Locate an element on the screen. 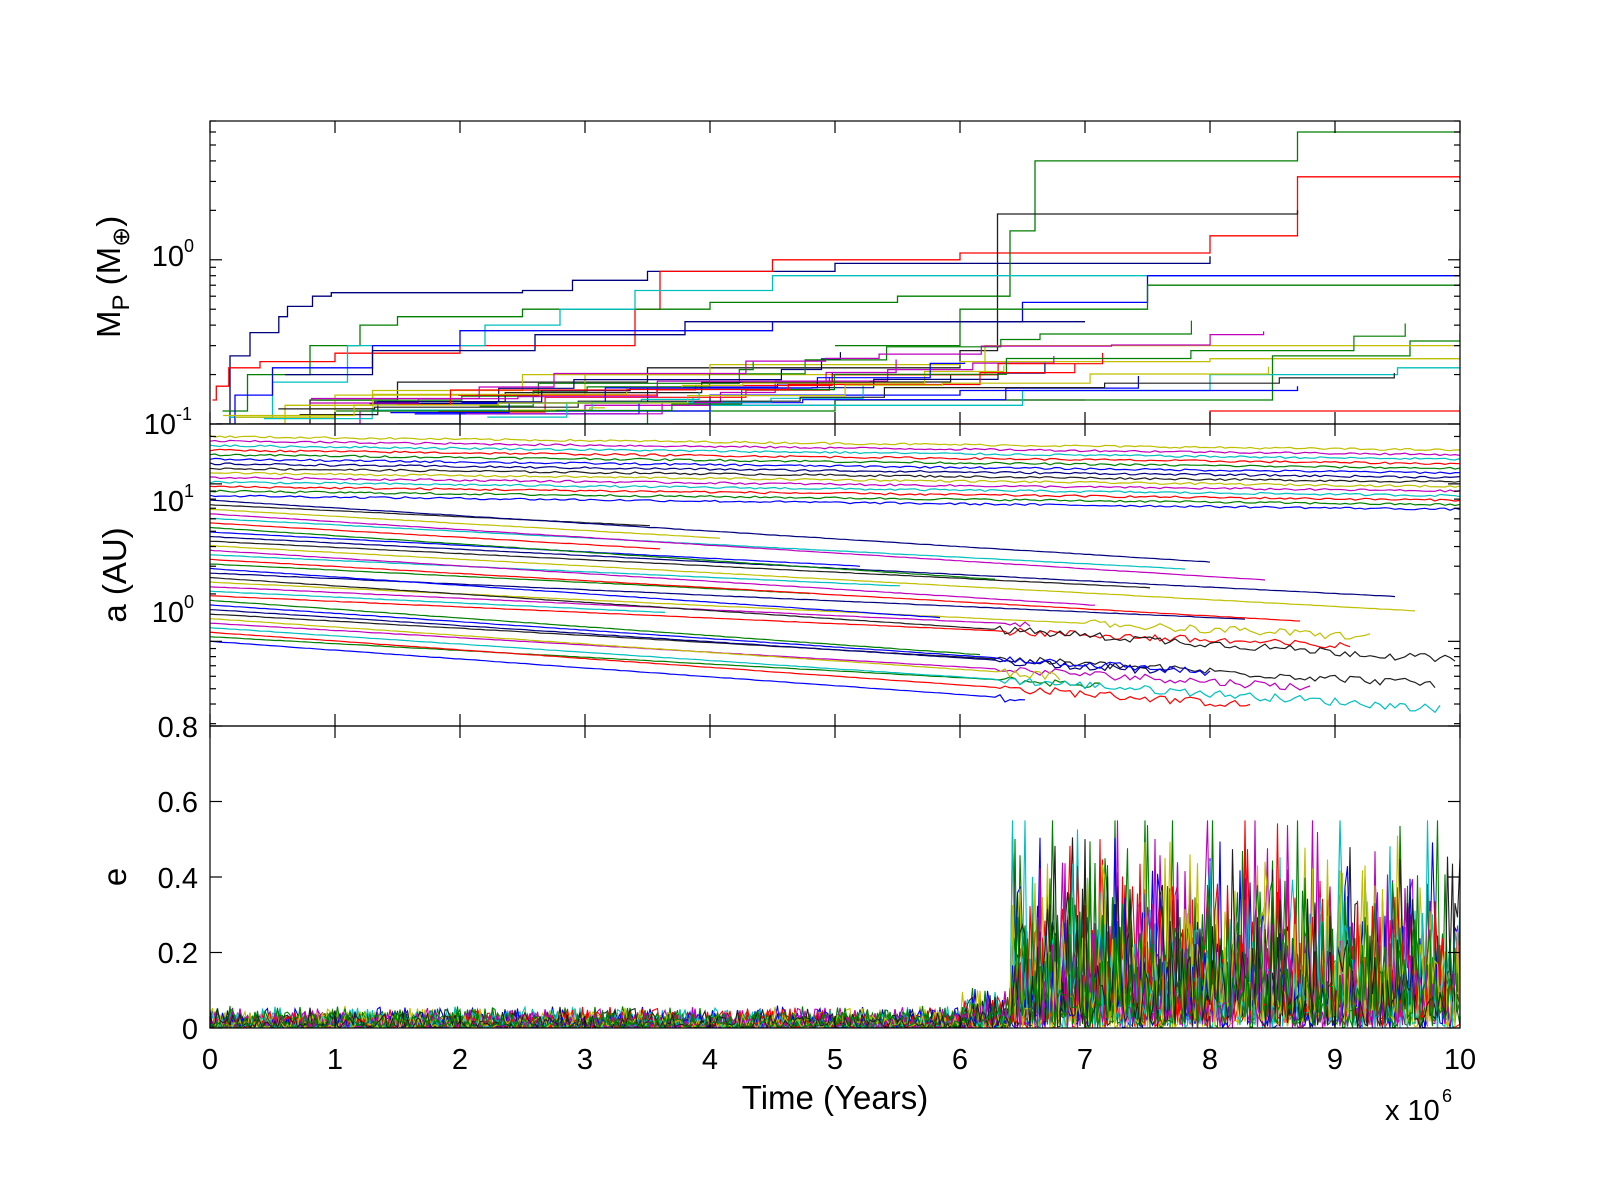 The height and width of the screenshot is (1200, 1601). a-ytick-exp: 1 is located at coordinates (189, 491).